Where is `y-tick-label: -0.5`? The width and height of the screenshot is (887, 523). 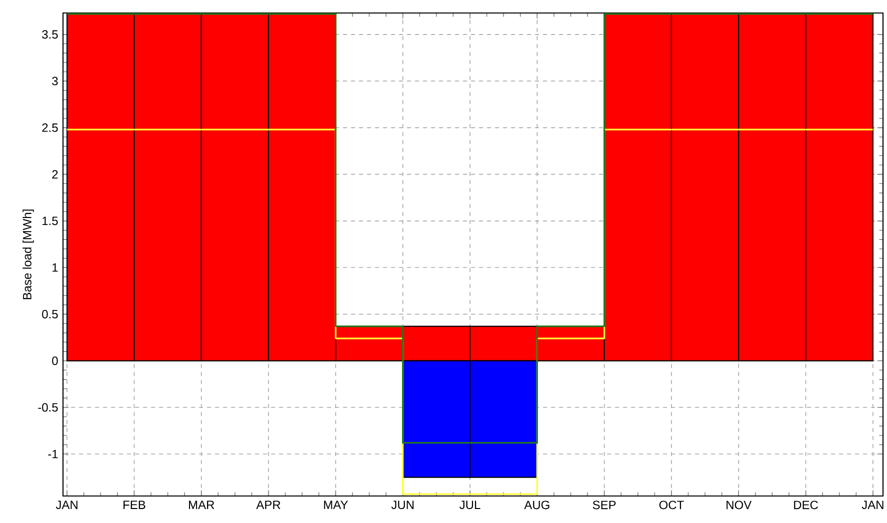
y-tick-label: -0.5 is located at coordinates (48, 407).